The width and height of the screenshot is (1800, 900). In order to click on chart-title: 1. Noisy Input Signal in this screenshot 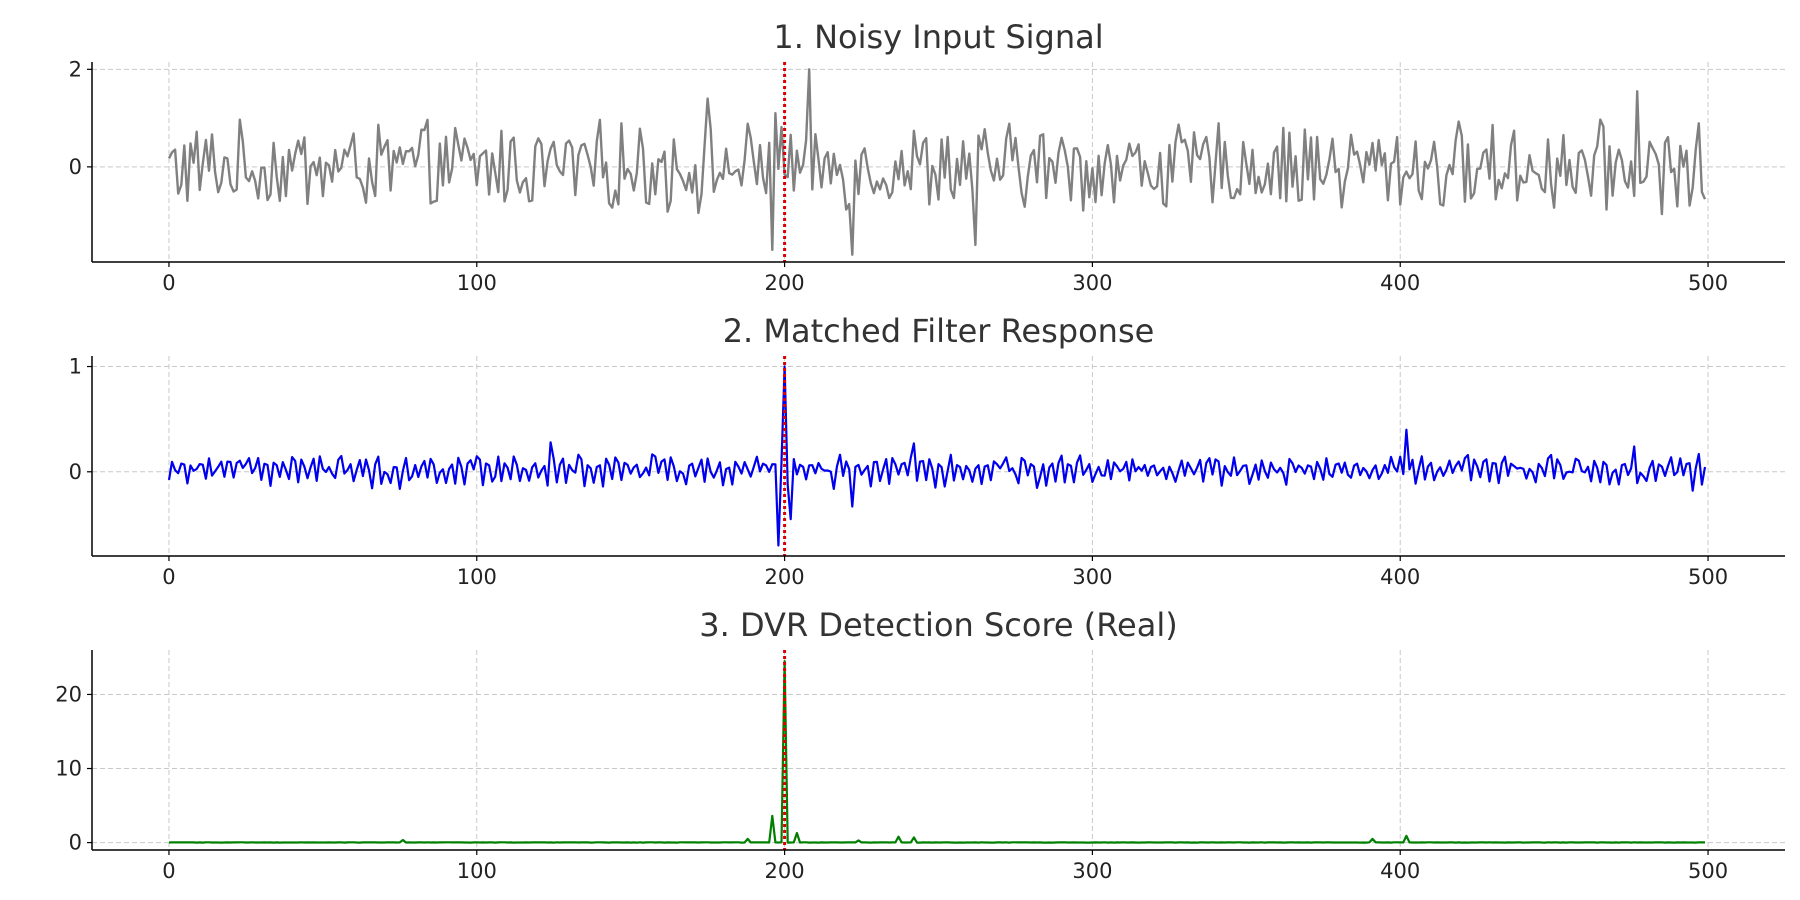, I will do `click(938, 37)`.